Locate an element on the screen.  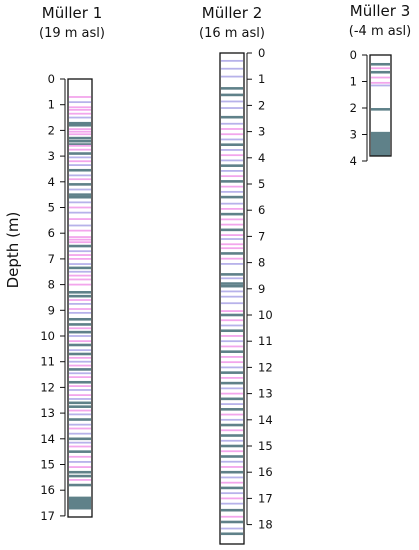
core-1-tick-label: 17 is located at coordinates (47, 516).